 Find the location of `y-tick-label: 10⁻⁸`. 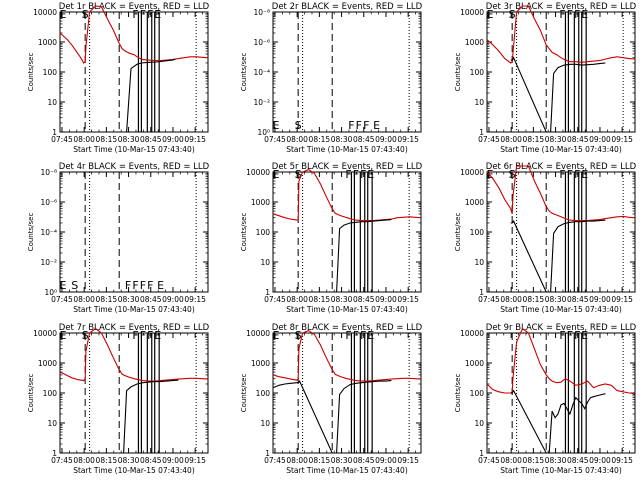

y-tick-label: 10⁻⁸ is located at coordinates (48, 172).